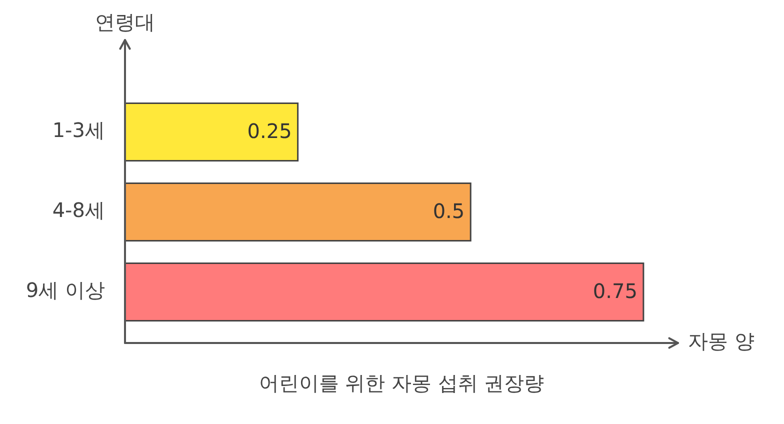 The width and height of the screenshot is (784, 424). Describe the element at coordinates (401, 383) in the screenshot. I see `text: 어린이를 위한 자몽 섭취 권장량` at that location.